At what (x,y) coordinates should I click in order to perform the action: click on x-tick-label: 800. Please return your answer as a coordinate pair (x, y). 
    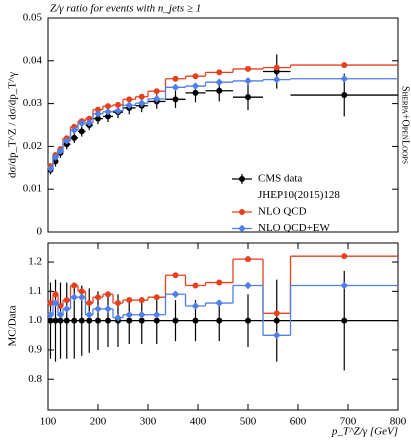
    Looking at the image, I should click on (398, 422).